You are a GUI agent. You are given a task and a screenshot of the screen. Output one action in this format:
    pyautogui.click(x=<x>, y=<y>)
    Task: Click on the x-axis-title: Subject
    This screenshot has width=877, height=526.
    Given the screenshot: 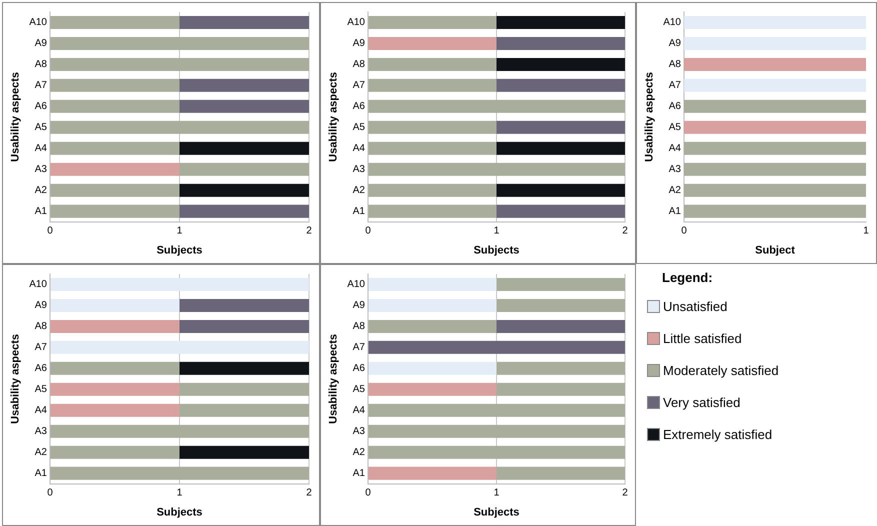 What is the action you would take?
    pyautogui.click(x=775, y=250)
    